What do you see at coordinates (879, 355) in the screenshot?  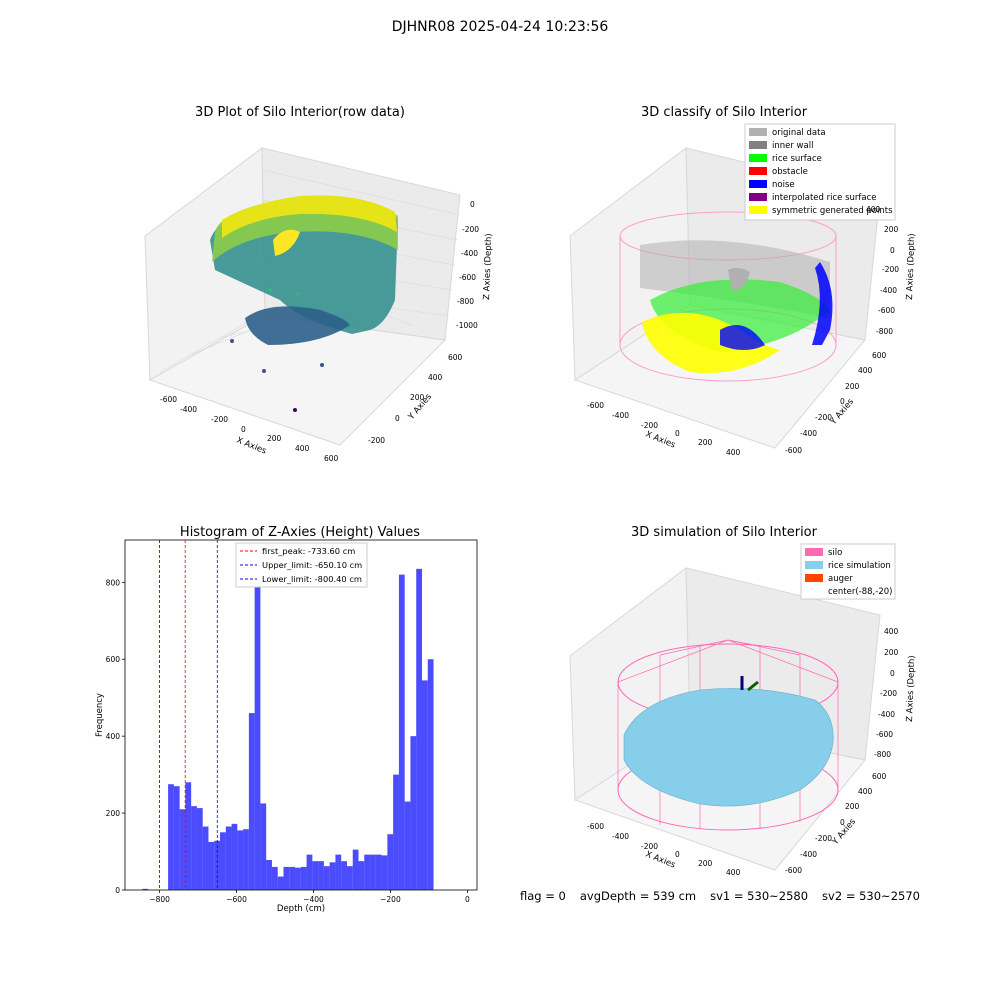 I see `classify-ytick: 600` at bounding box center [879, 355].